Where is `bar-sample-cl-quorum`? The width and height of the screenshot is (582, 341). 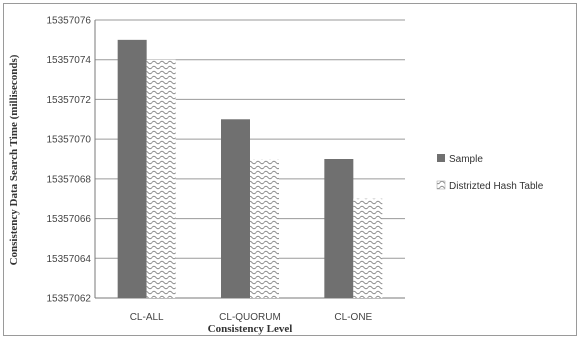
bar-sample-cl-quorum is located at coordinates (235, 209).